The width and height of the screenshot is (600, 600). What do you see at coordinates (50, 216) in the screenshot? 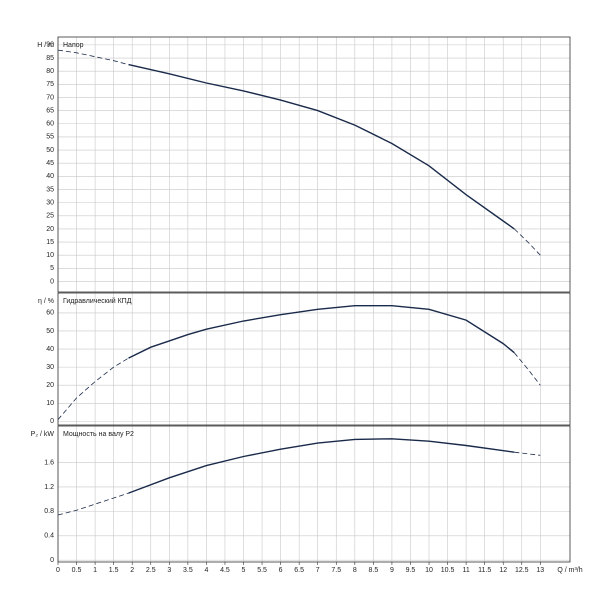
I see `y-tick-label: 25` at bounding box center [50, 216].